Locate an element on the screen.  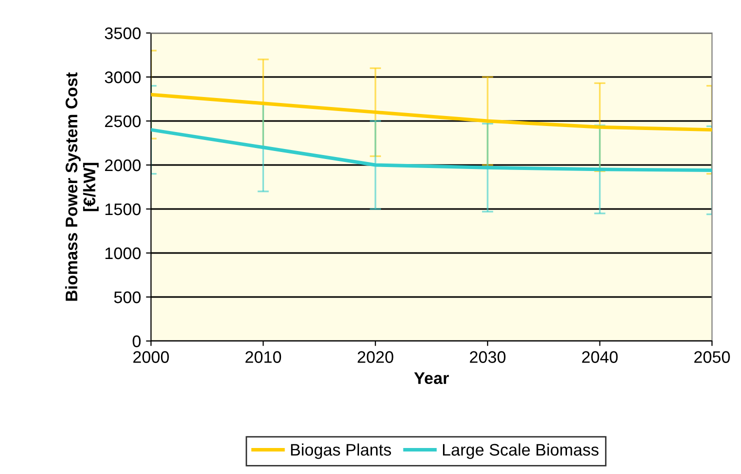
y-tick-label: 3000 is located at coordinates (122, 77).